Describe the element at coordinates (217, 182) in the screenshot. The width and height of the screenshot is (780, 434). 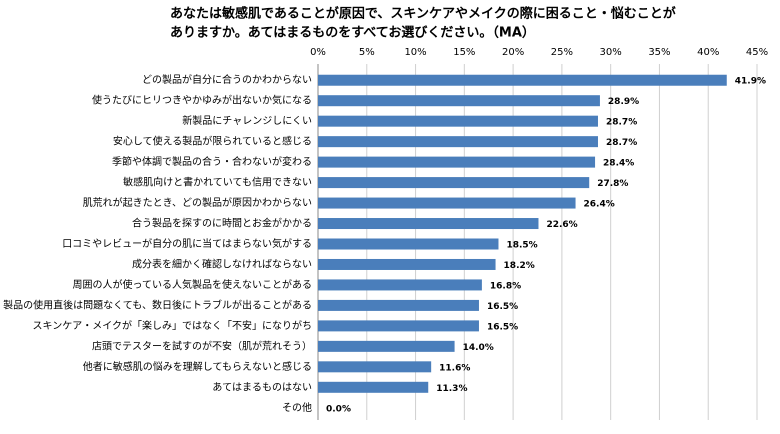
I see `y-tick-label: 敏感肌向けと書かれていても信用できない` at that location.